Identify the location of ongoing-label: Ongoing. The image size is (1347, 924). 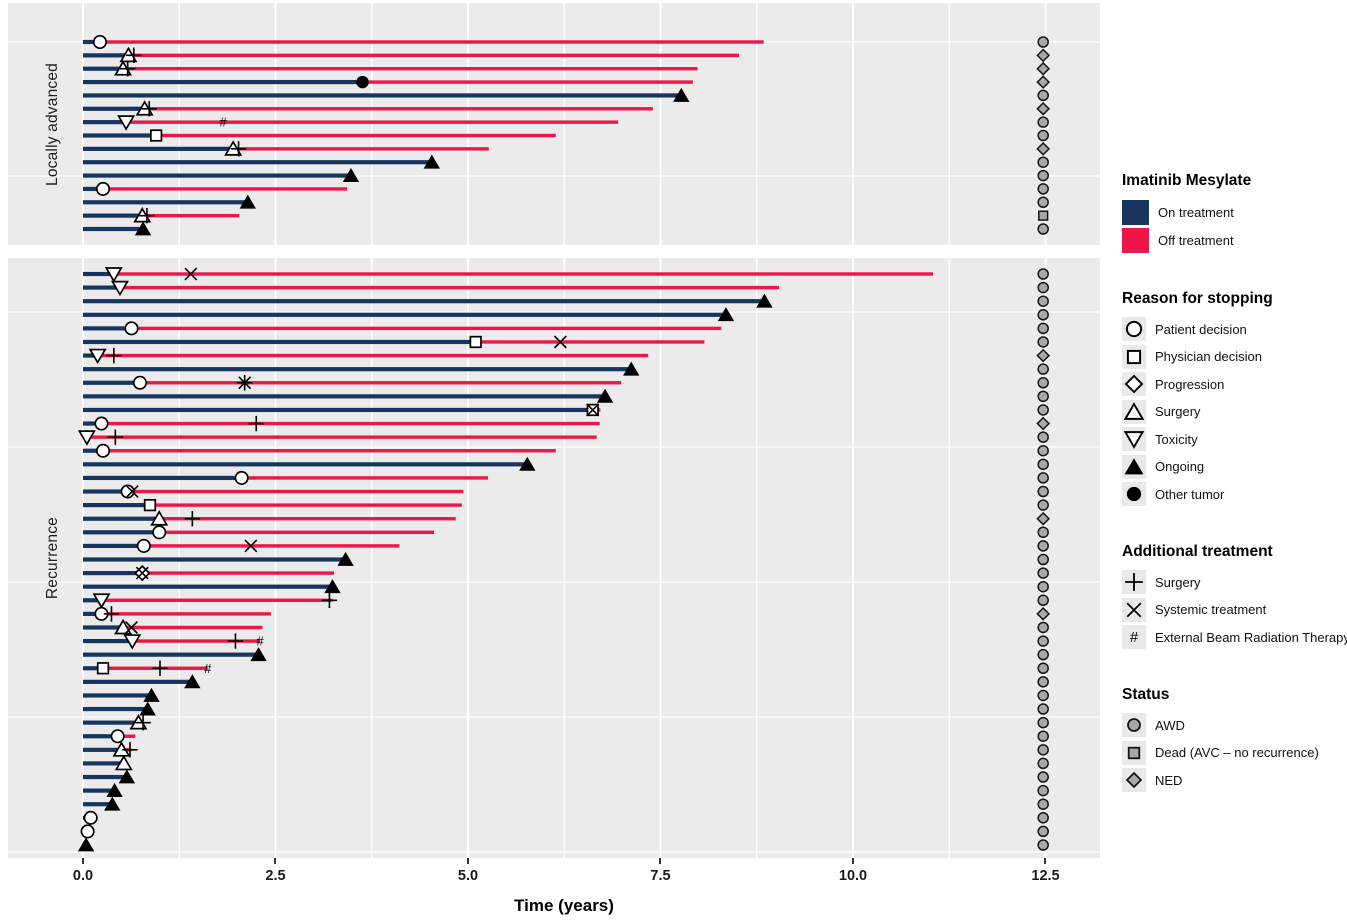
(1180, 466).